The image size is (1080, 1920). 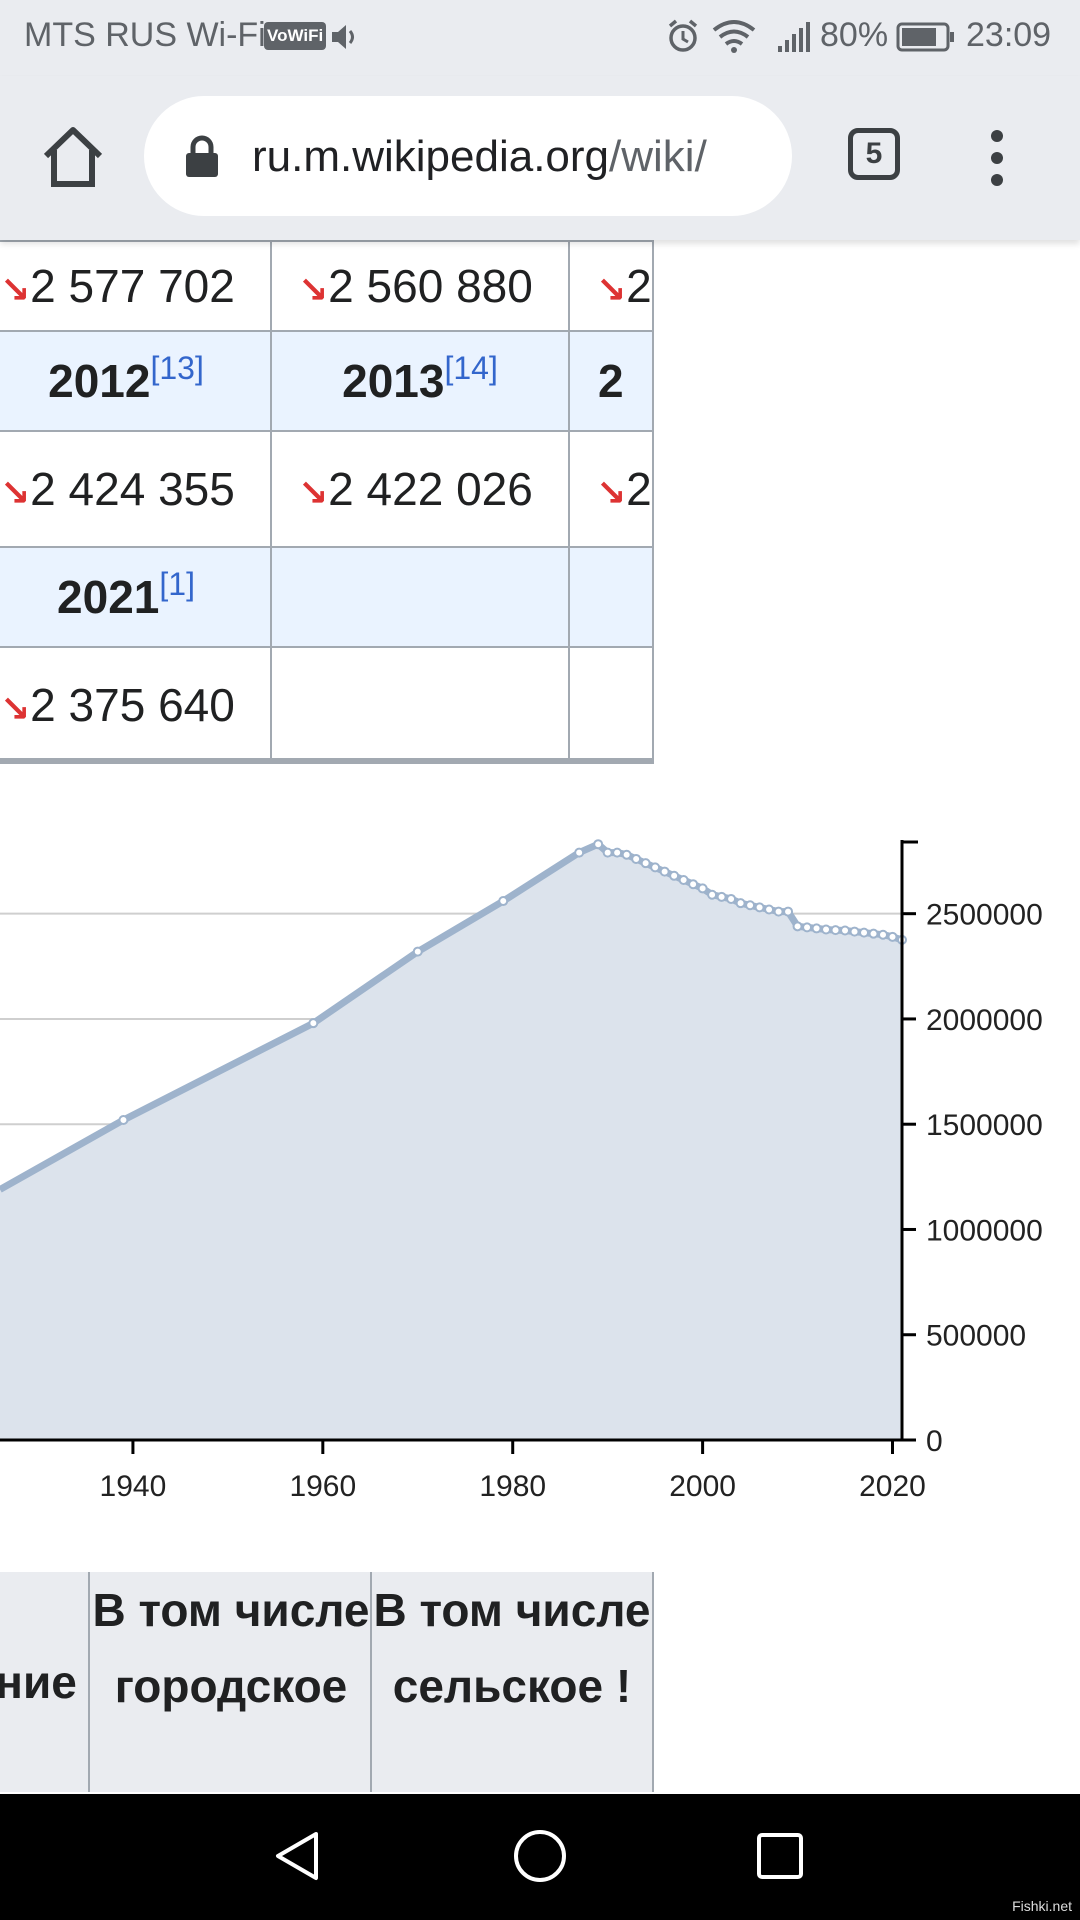 What do you see at coordinates (997, 158) in the screenshot?
I see `overflow-menu-icon` at bounding box center [997, 158].